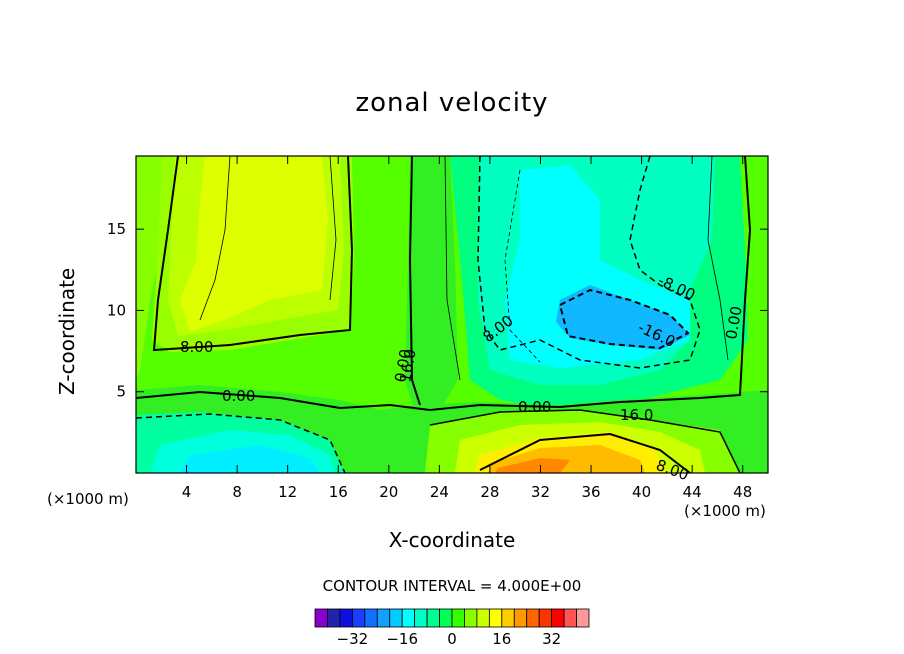 The image size is (904, 654). I want to click on y-tick-label: 10, so click(116, 310).